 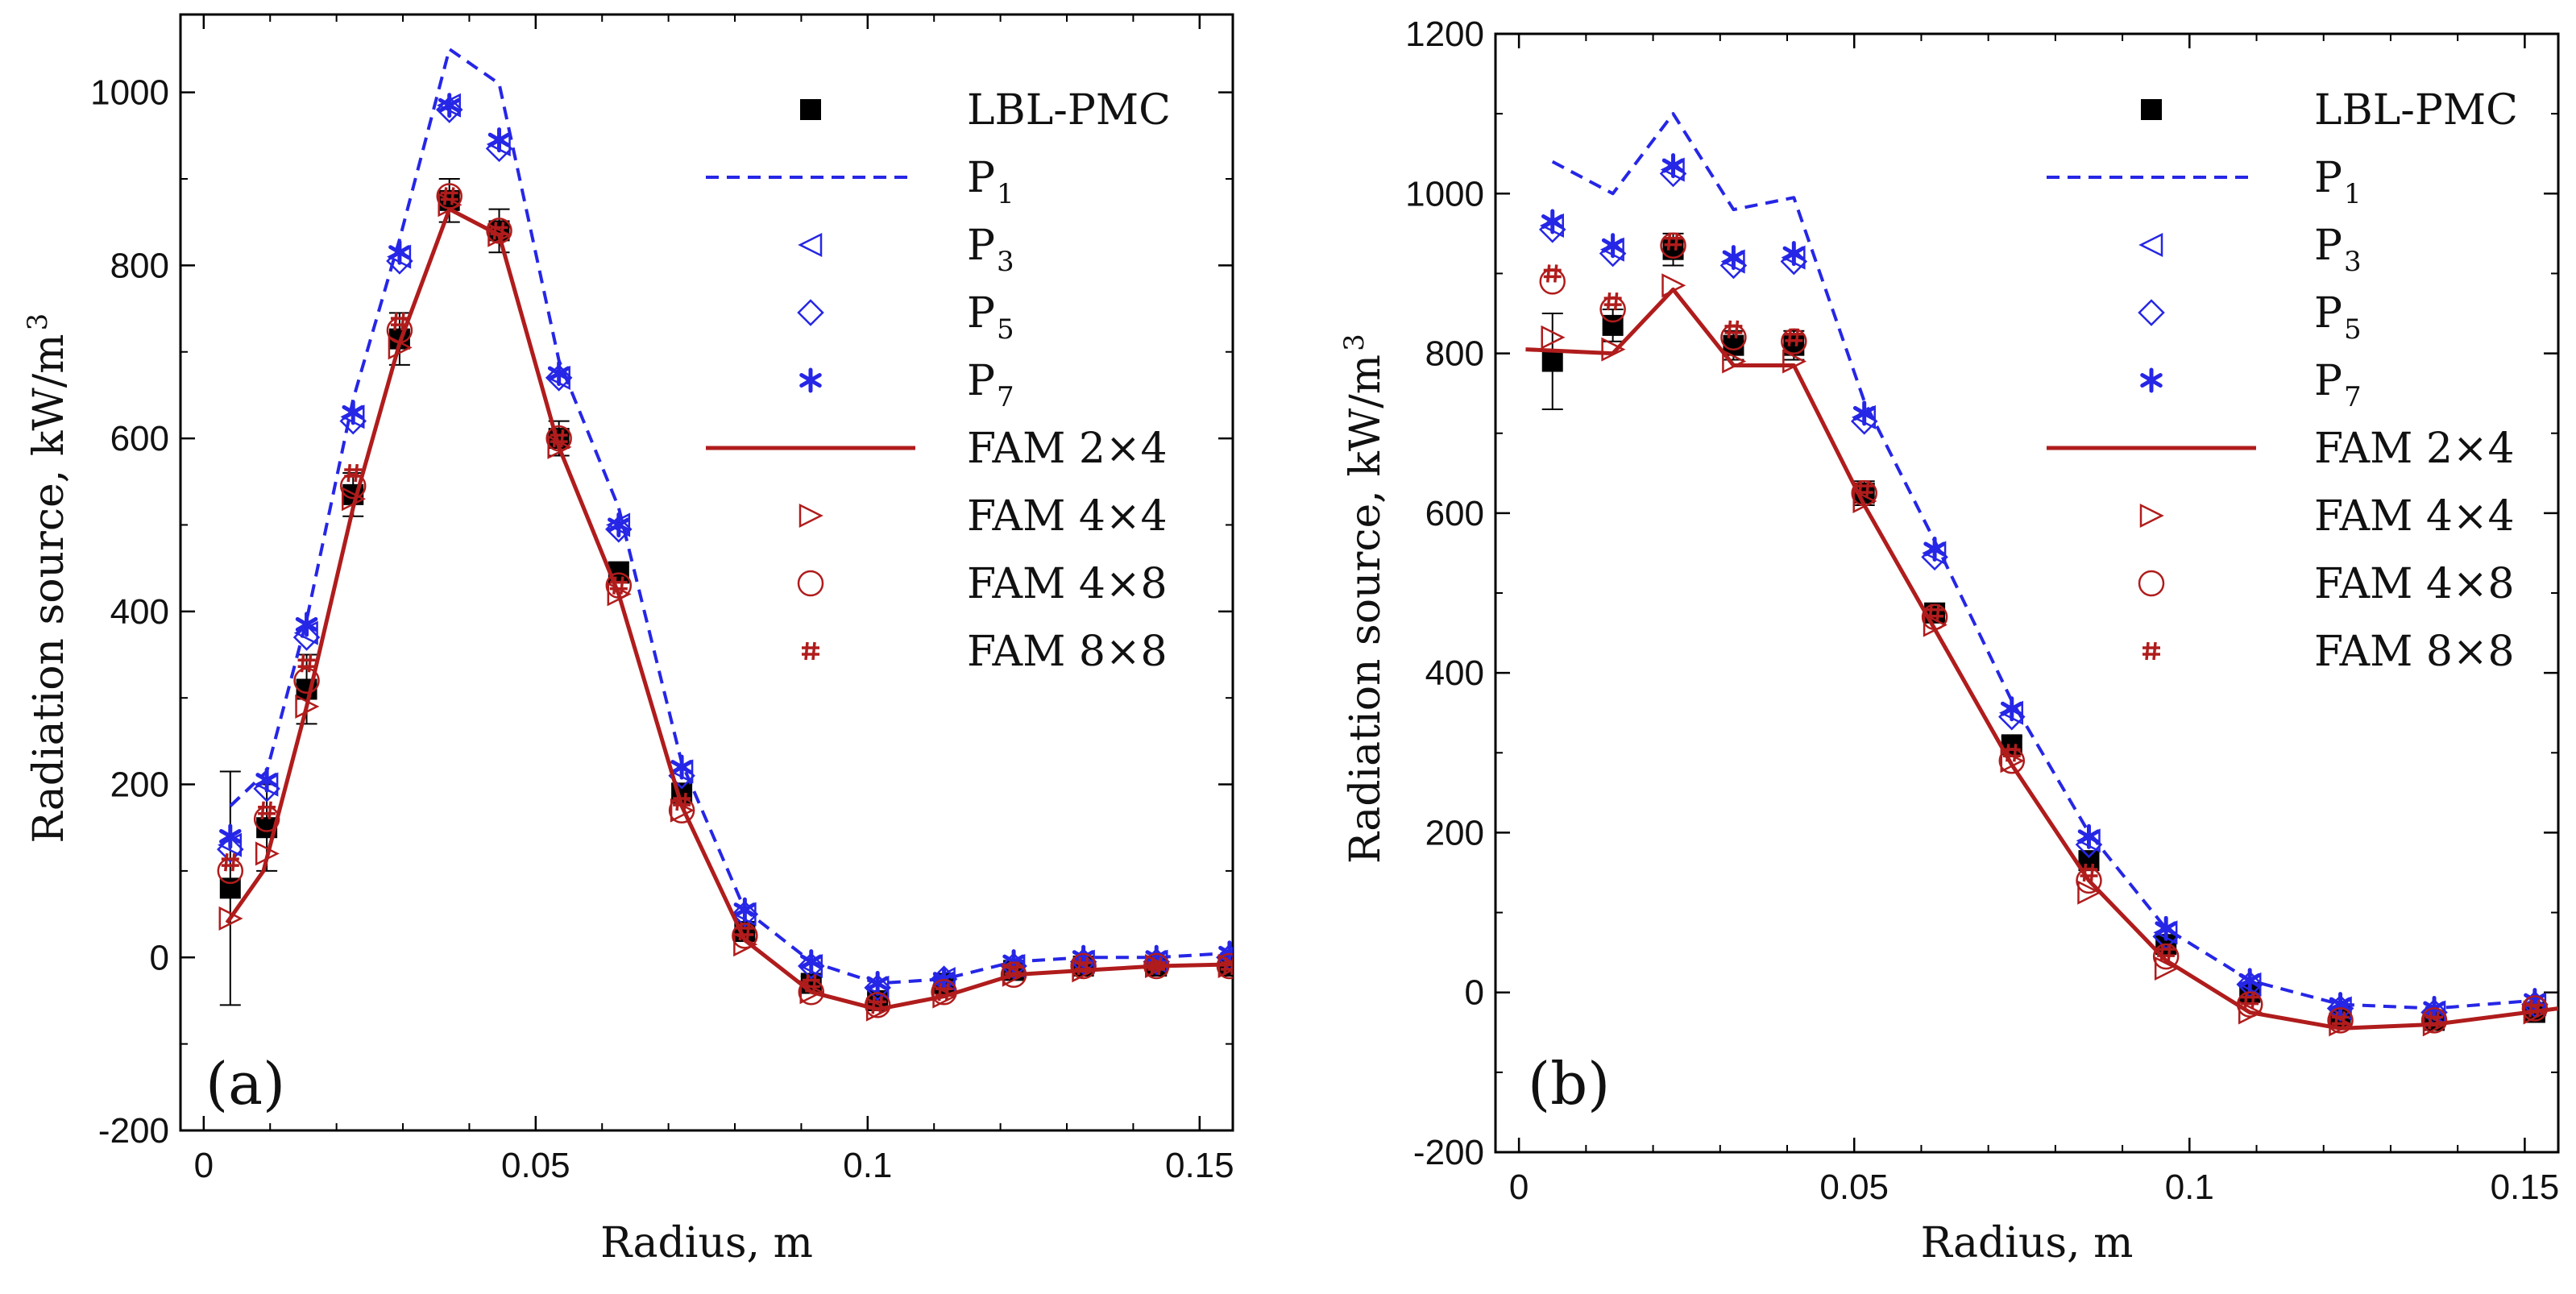 I want to click on y-axis-title-group: Radiation source, kW/m 3, so click(x=47, y=578).